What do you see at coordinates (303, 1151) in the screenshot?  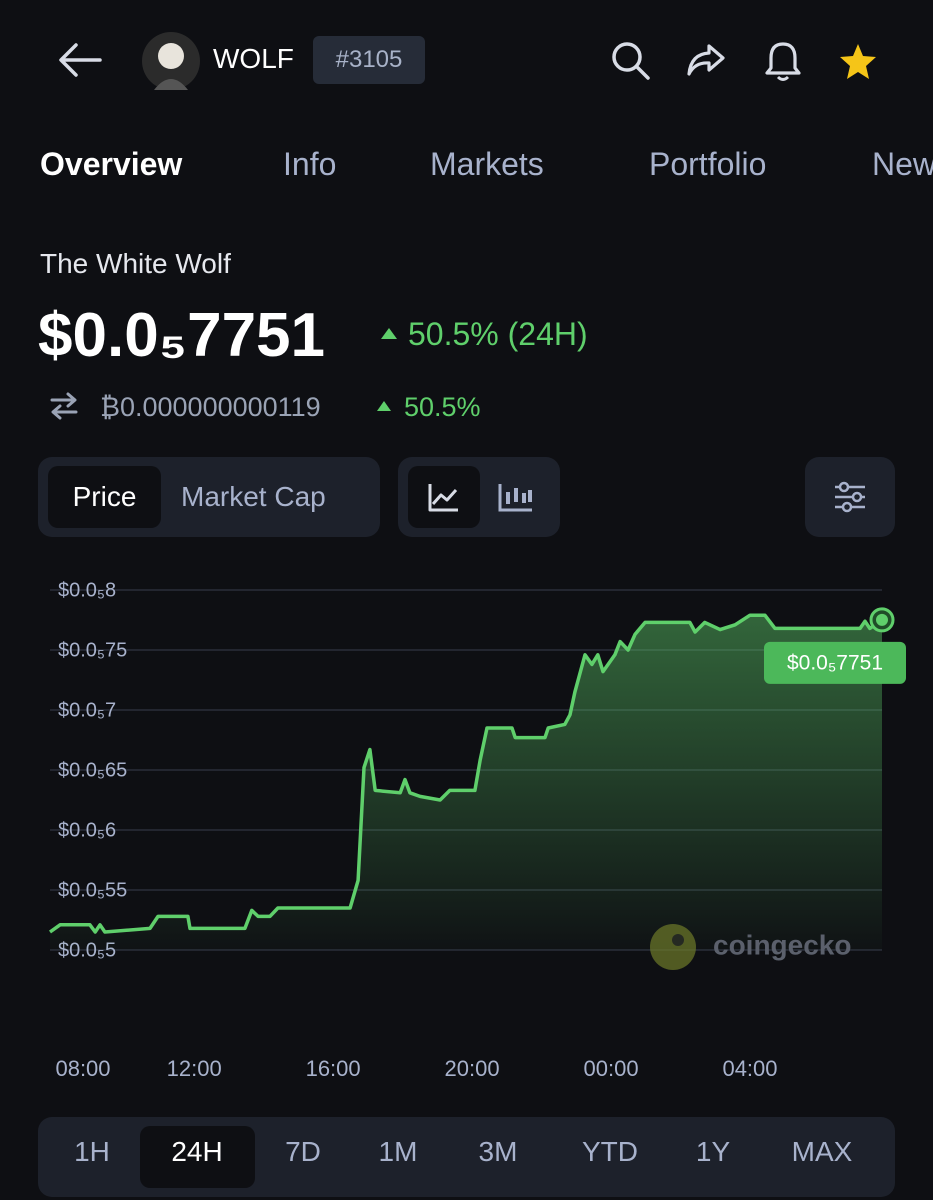 I see `range-option: 7D` at bounding box center [303, 1151].